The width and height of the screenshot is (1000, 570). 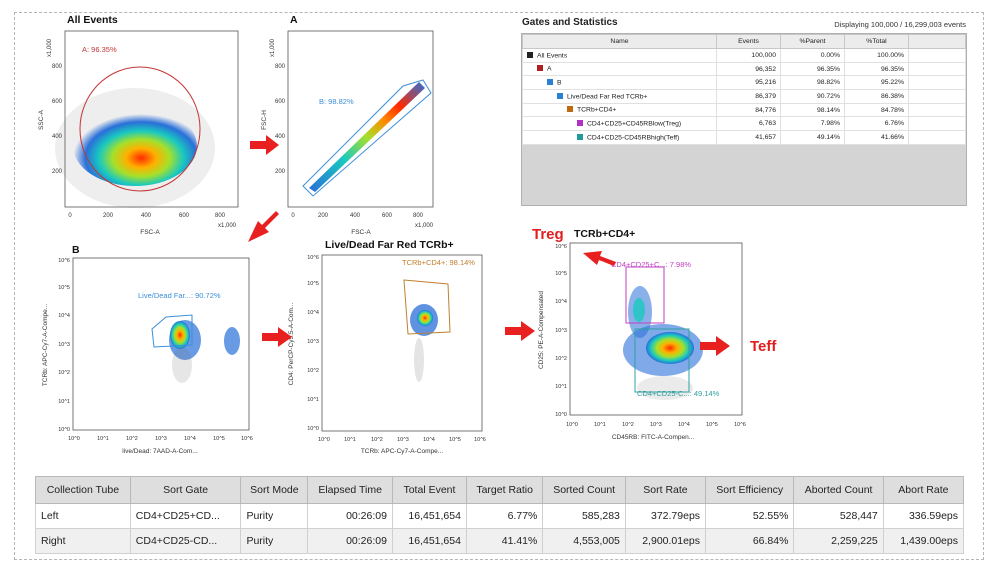 What do you see at coordinates (184, 216) in the screenshot?
I see `svg-text: 600` at bounding box center [184, 216].